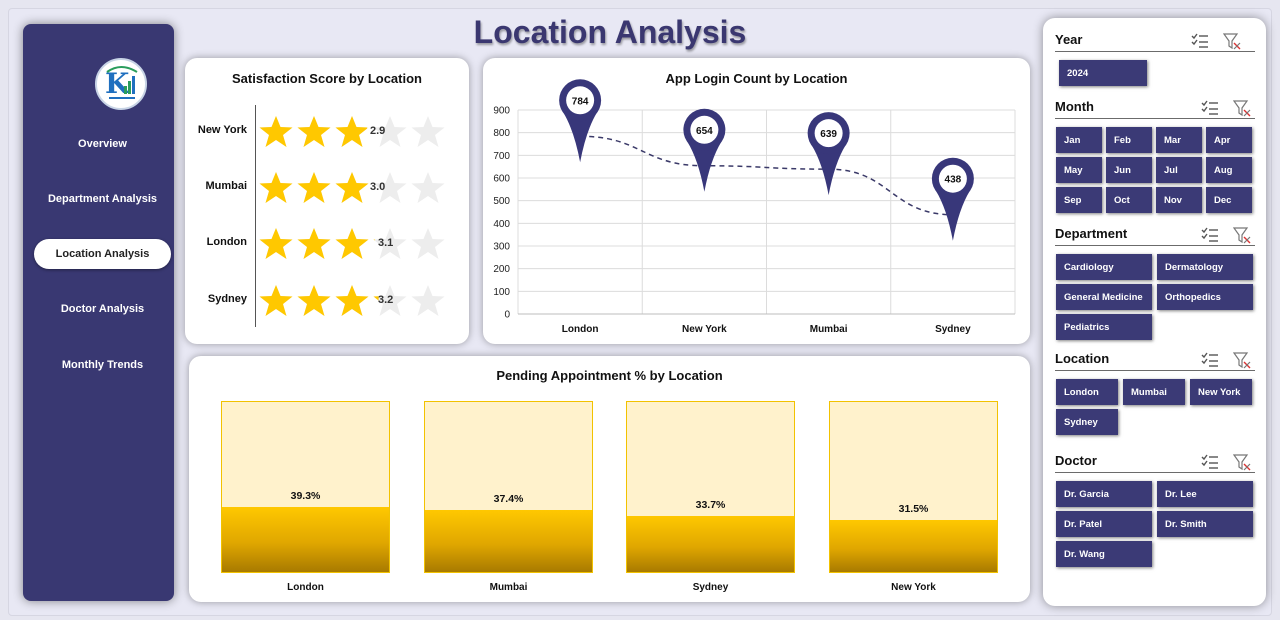  What do you see at coordinates (913, 508) in the screenshot?
I see `pending-value-label: 31.5%` at bounding box center [913, 508].